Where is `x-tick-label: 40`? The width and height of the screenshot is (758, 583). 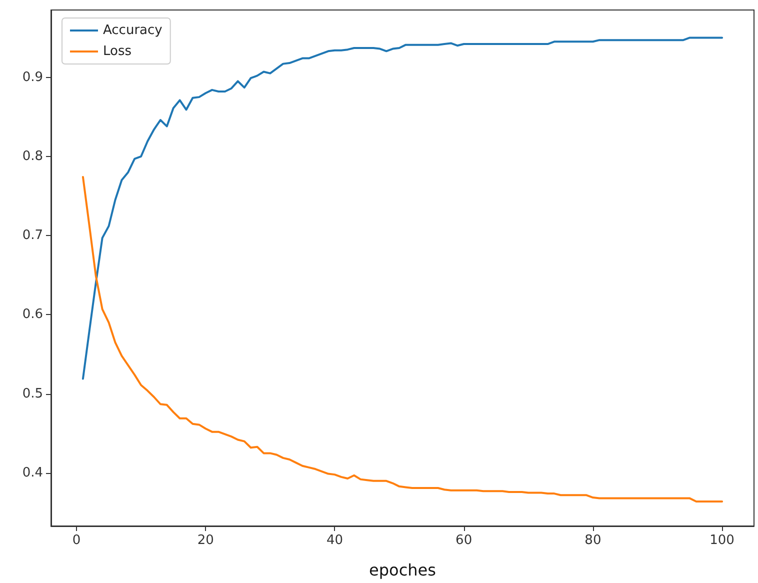 x-tick-label: 40 is located at coordinates (334, 540).